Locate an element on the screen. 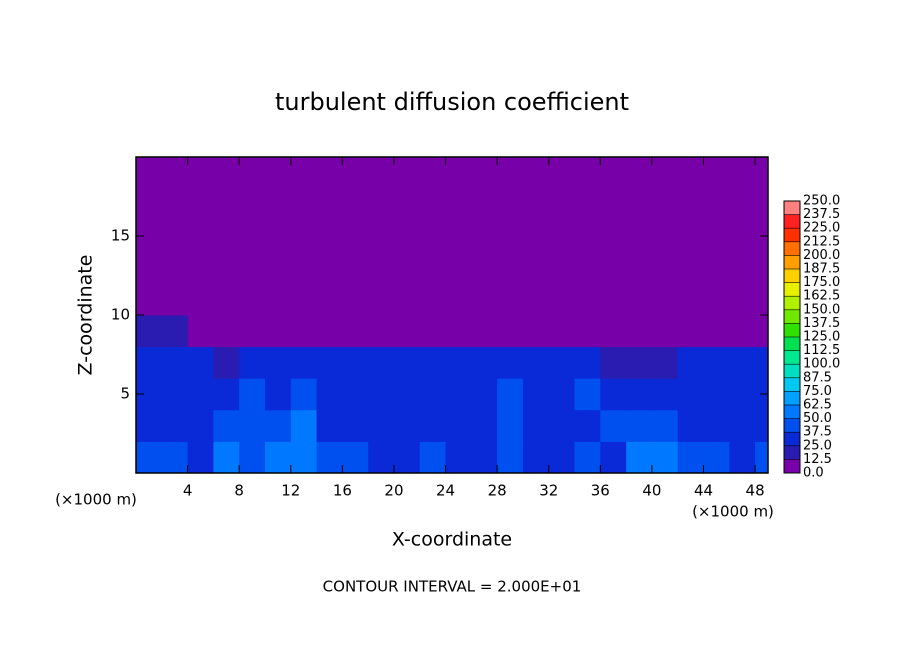 This screenshot has height=654, width=904. colorbar-label: 25.0 is located at coordinates (817, 445).